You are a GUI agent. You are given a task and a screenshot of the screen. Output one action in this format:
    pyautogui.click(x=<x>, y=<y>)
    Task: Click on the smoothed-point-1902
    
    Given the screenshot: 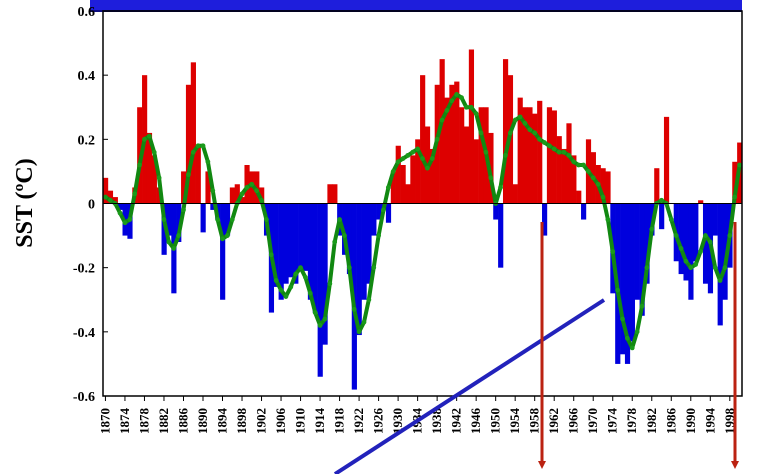 What is the action you would take?
    pyautogui.click(x=261, y=200)
    